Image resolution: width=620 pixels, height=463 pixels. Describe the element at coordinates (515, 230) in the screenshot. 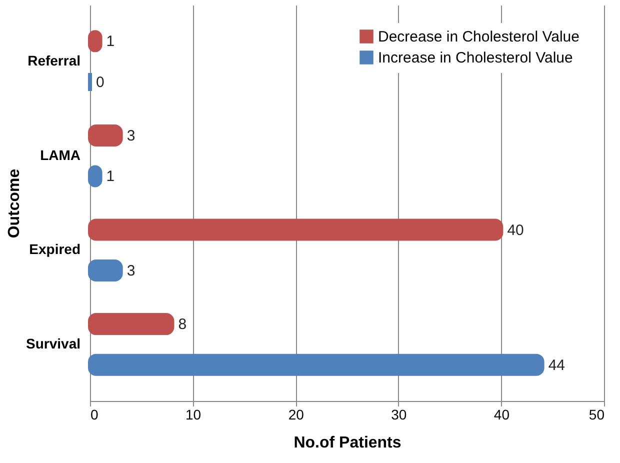

I see `data-label: 40` at that location.